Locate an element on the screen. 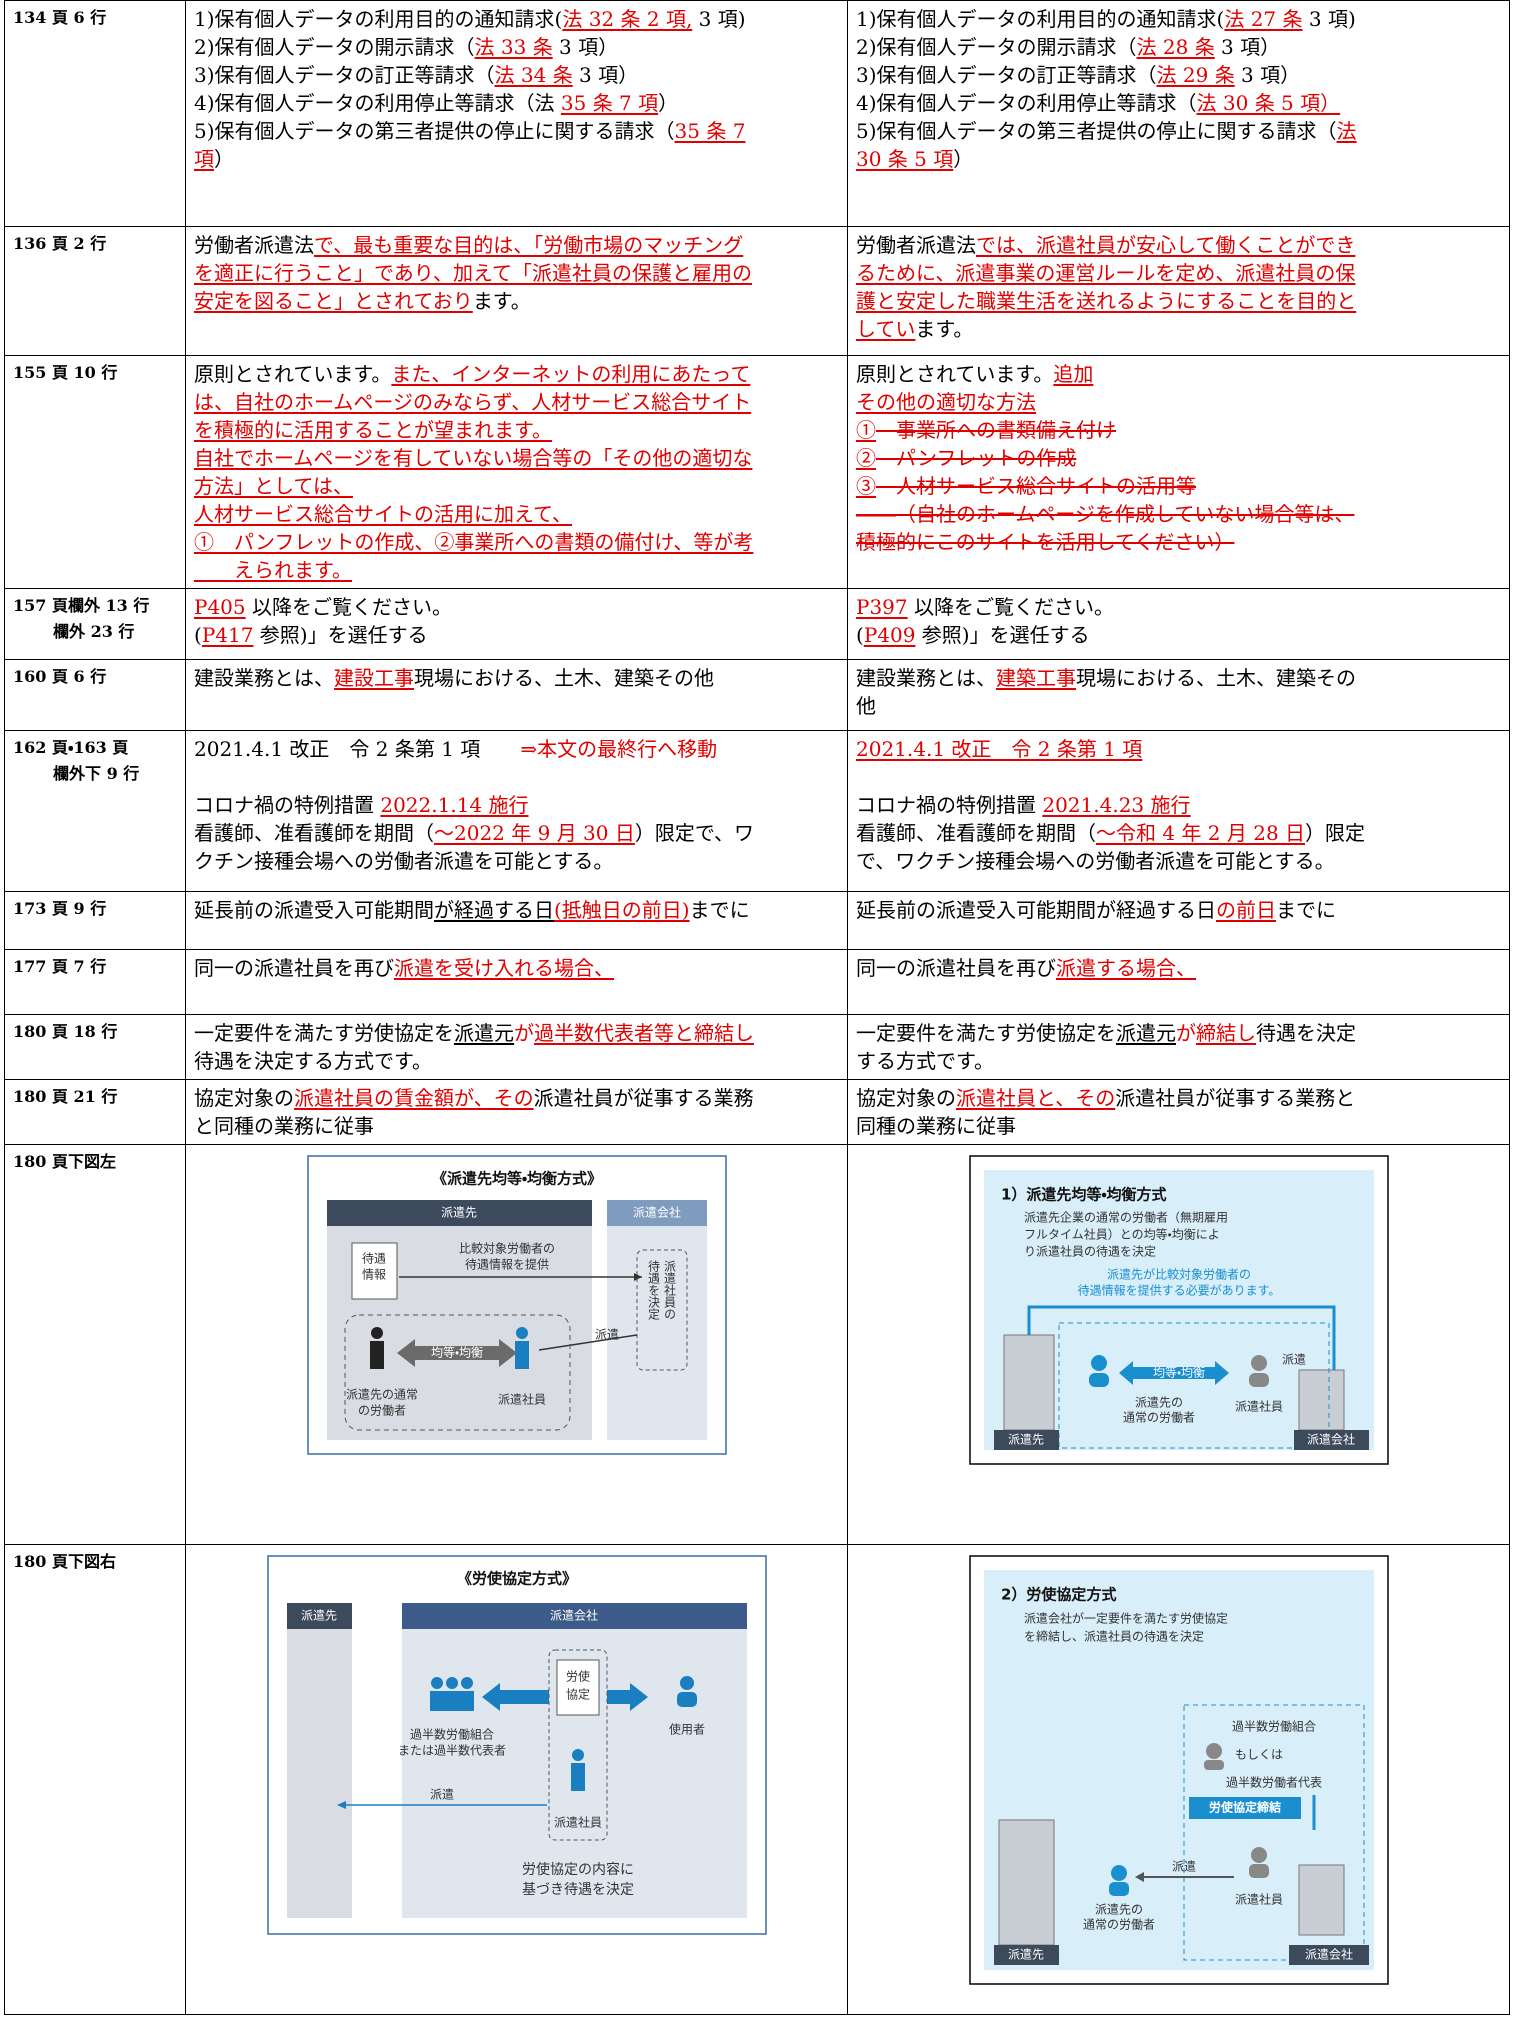 This screenshot has width=1515, height=2022. text-run: 自社でホームページを有していない場合等の「その他の適切な is located at coordinates (473, 458).